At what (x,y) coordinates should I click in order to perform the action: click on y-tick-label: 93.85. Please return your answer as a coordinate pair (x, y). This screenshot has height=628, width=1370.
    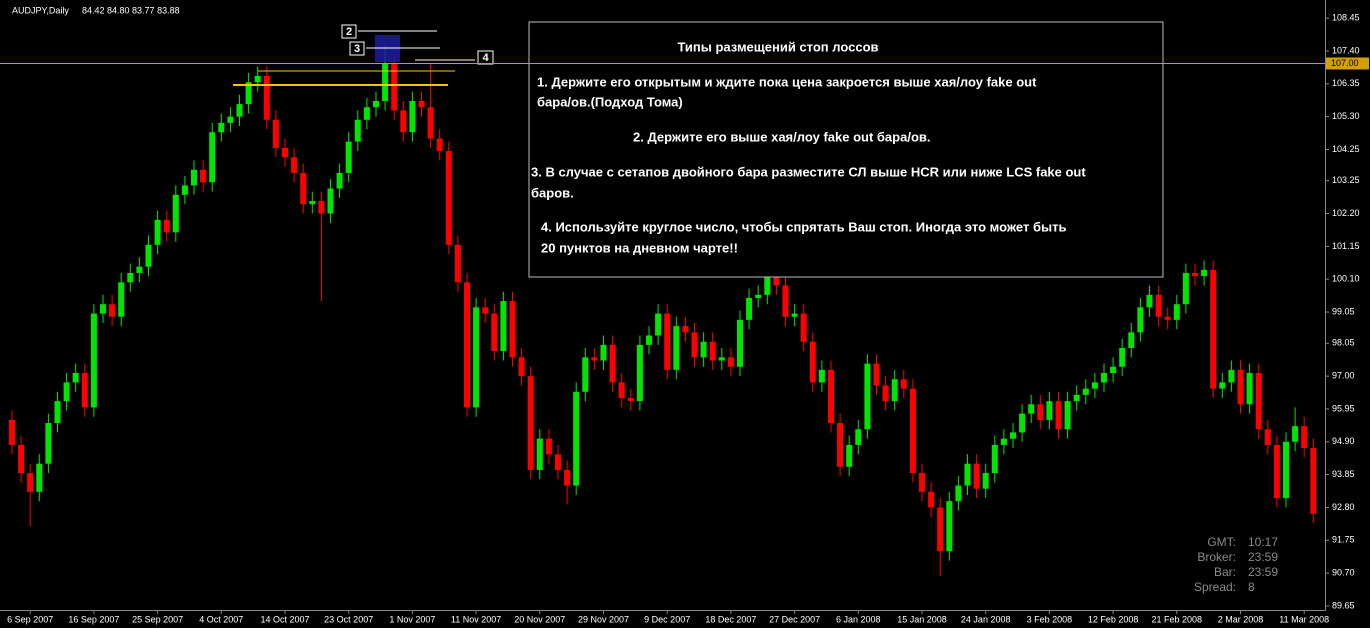
    Looking at the image, I should click on (1343, 474).